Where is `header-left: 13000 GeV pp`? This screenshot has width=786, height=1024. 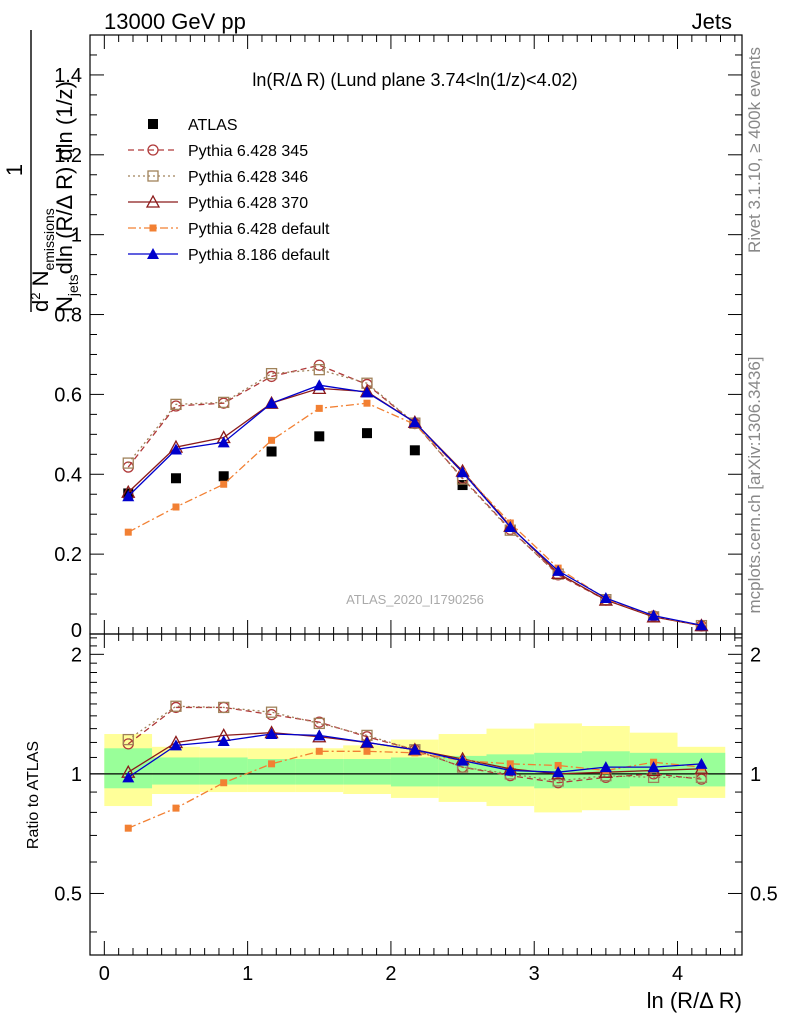 header-left: 13000 GeV pp is located at coordinates (175, 21).